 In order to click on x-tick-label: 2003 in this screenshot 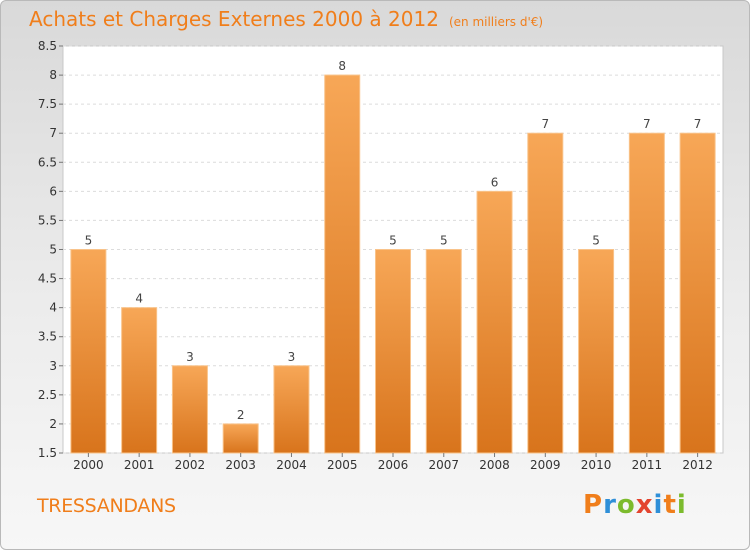, I will do `click(240, 465)`.